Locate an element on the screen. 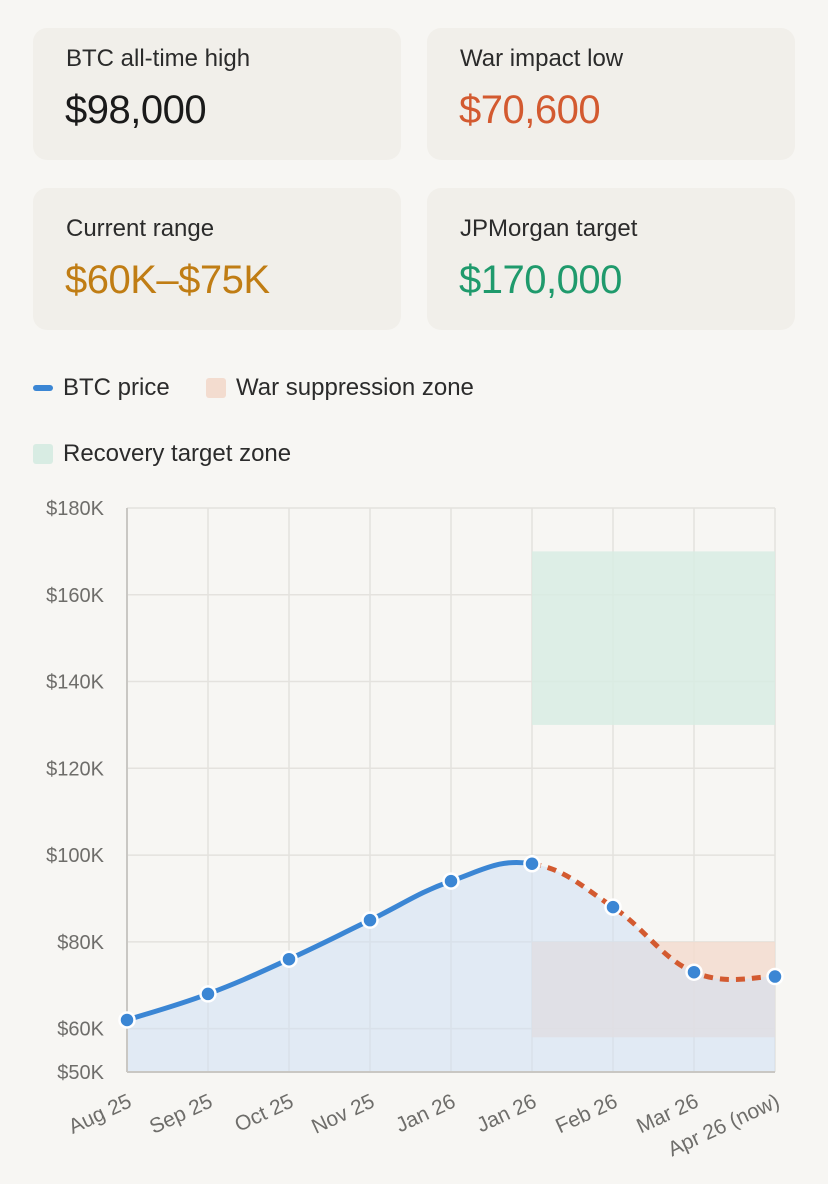  y-tick-label: $60K is located at coordinates (80, 1030).